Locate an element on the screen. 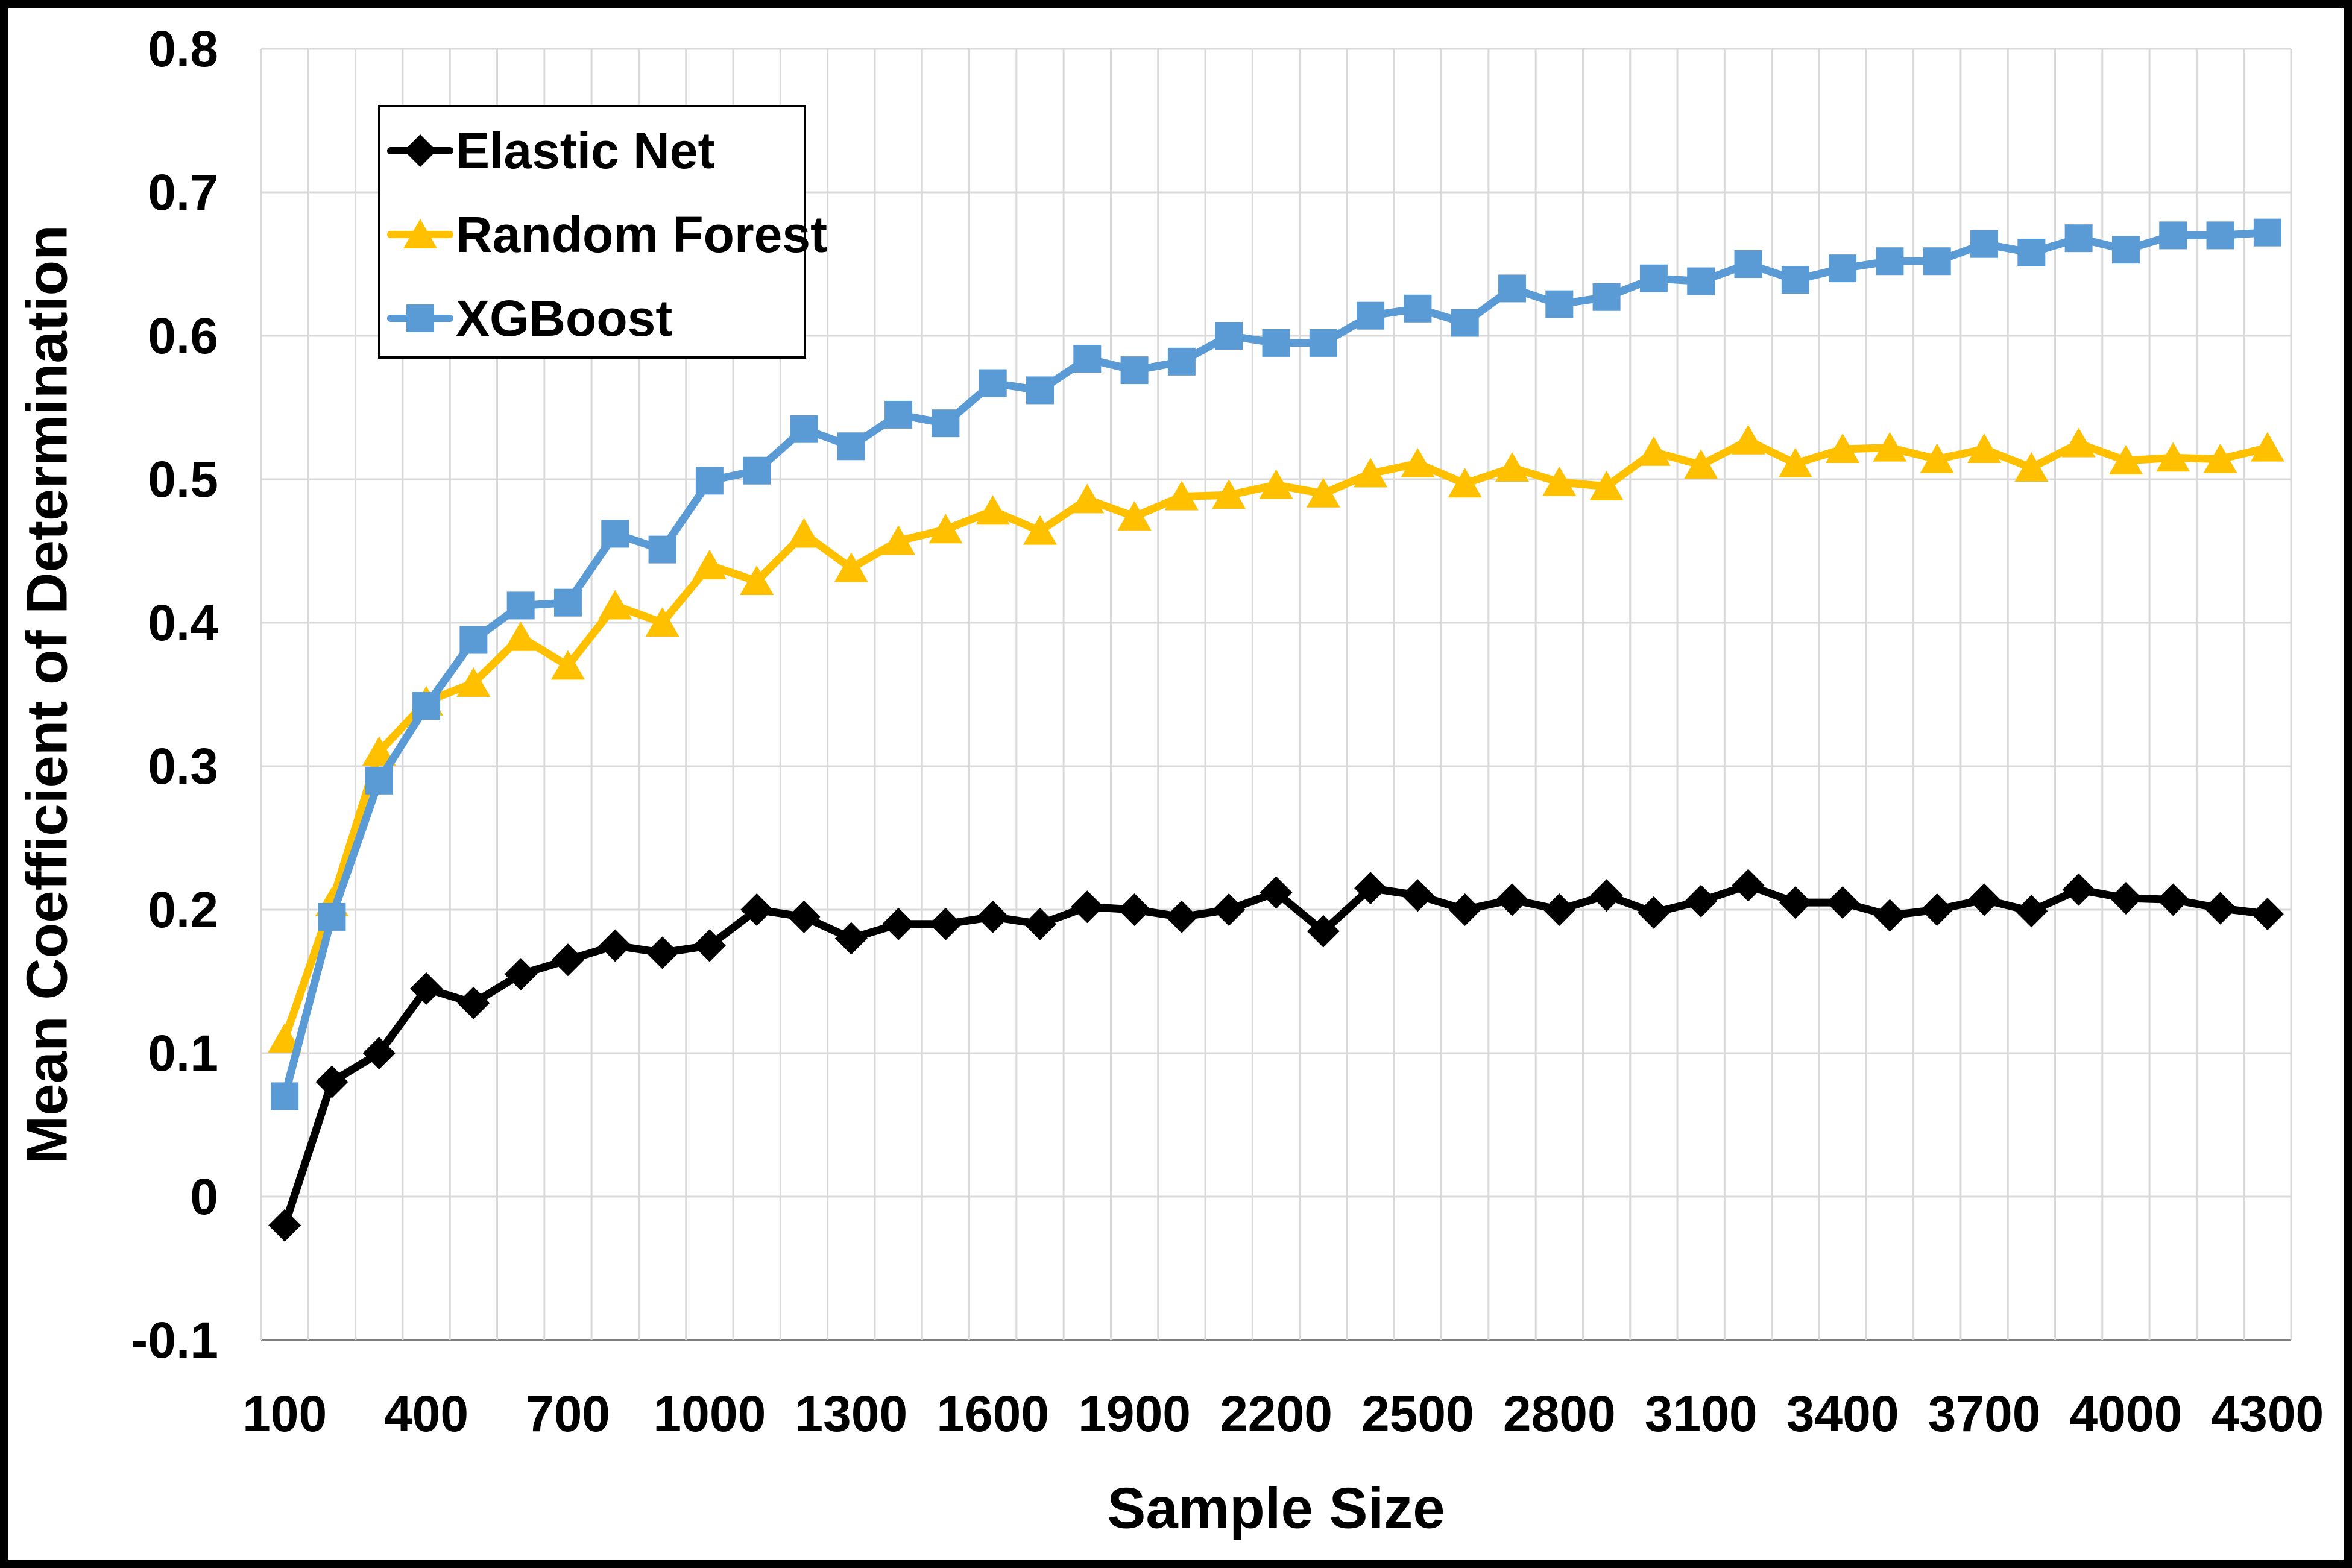 The image size is (2352, 1568). x-tick-label: 1900 is located at coordinates (1134, 1414).